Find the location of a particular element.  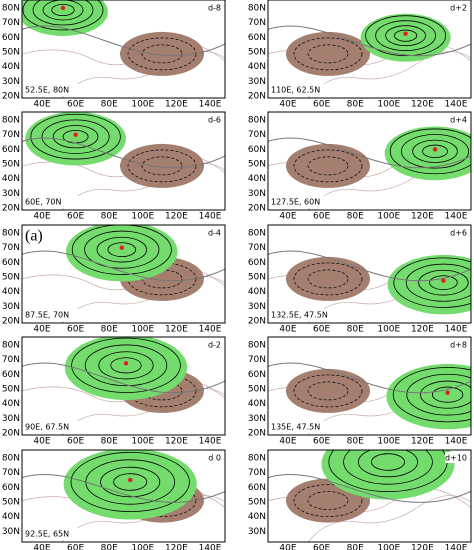

location-box is located at coordinates (54, 90).